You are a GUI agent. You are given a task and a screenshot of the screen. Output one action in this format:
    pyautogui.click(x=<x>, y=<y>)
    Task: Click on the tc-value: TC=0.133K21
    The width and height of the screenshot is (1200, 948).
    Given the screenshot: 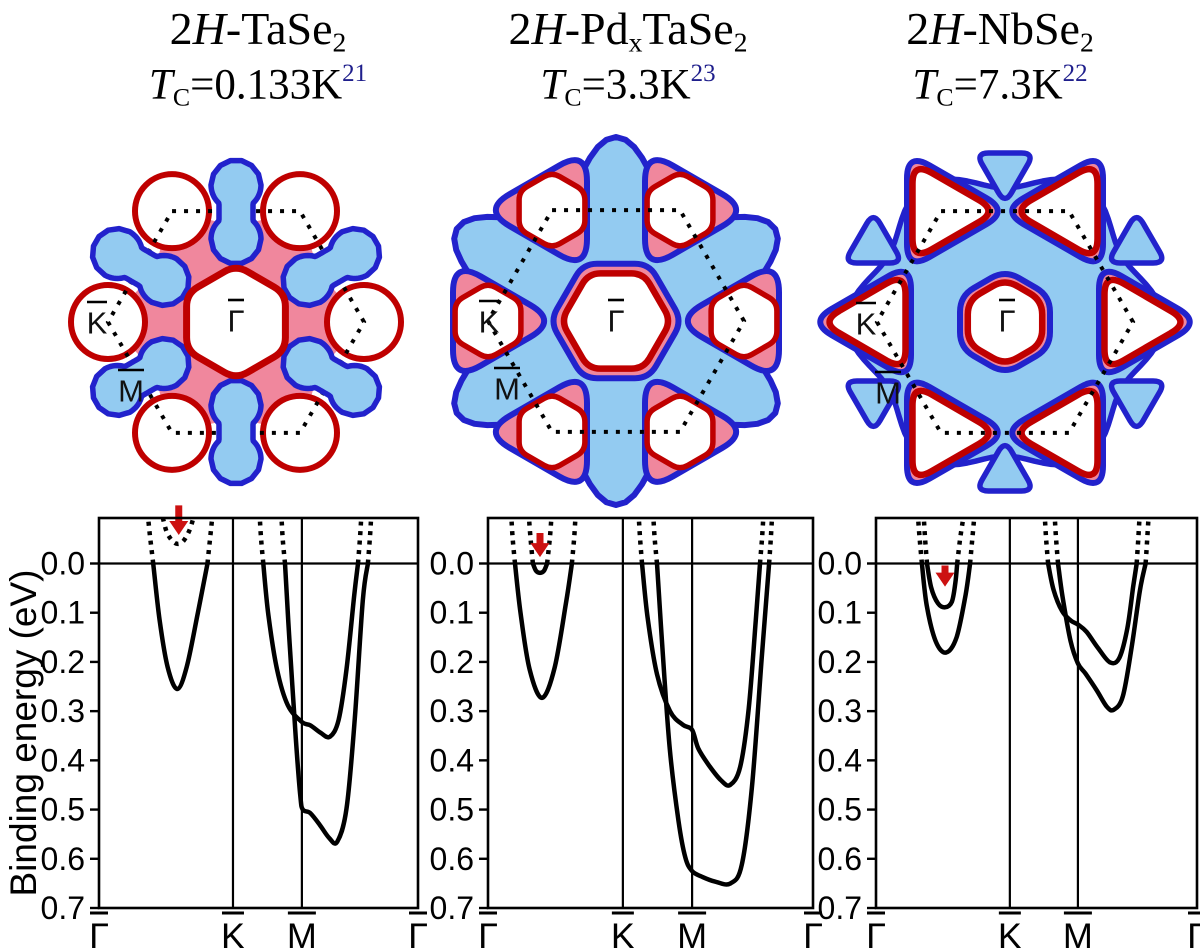 What is the action you would take?
    pyautogui.click(x=258, y=85)
    